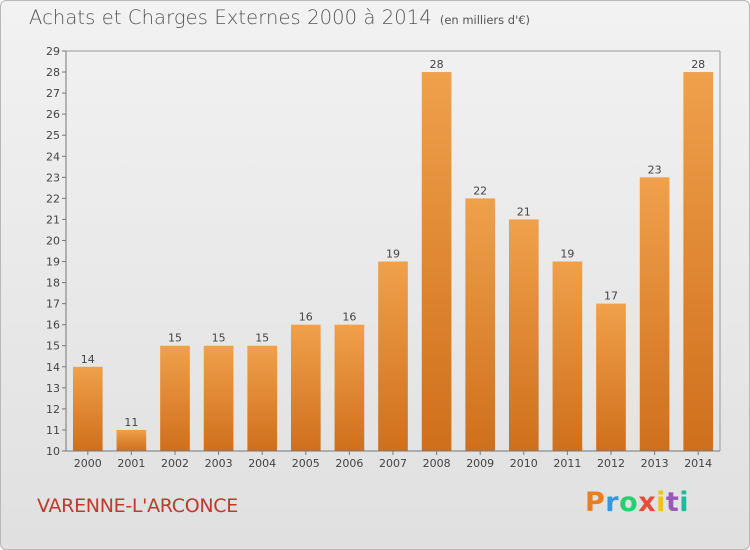 This screenshot has width=750, height=550. I want to click on x-tick-label: 2008, so click(437, 463).